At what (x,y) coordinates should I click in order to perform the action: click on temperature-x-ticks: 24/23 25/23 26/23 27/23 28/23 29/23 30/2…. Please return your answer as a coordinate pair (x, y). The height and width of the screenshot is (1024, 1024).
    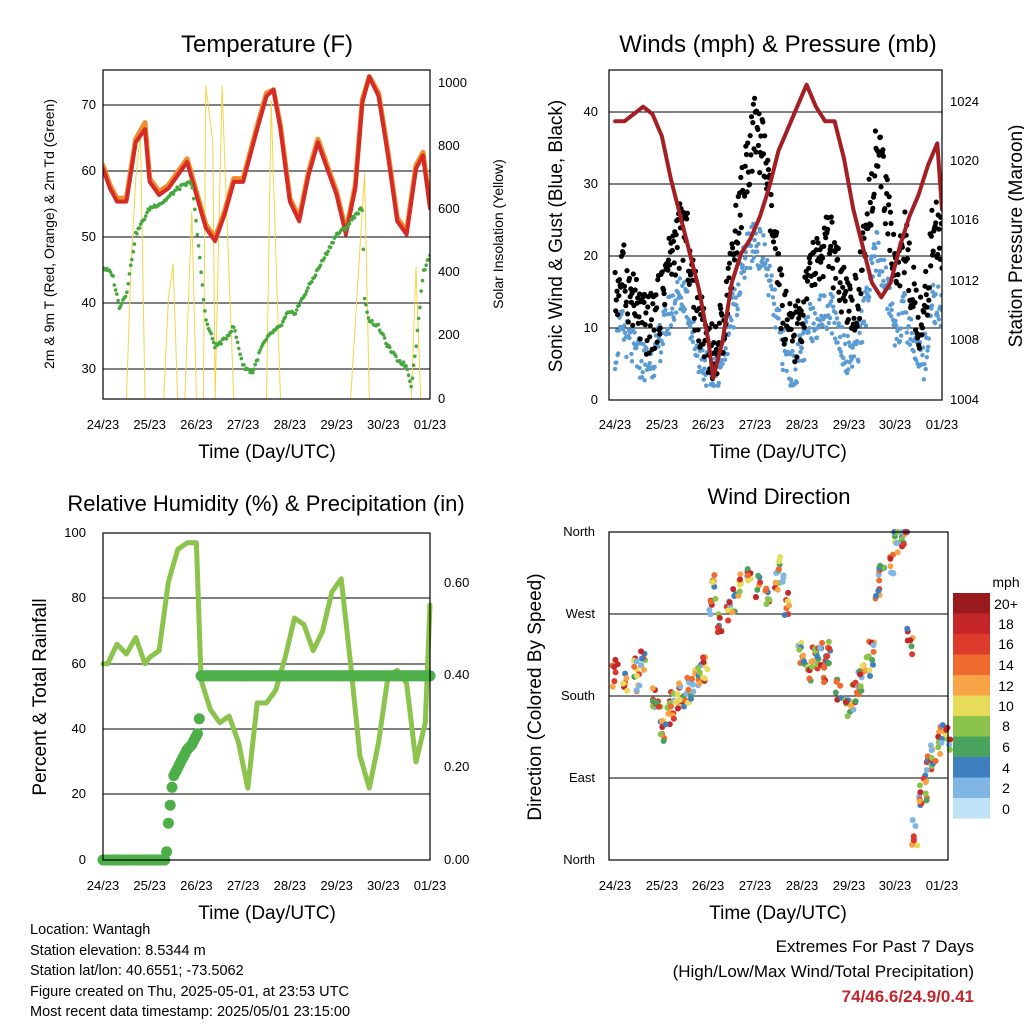
    Looking at the image, I should click on (267, 424).